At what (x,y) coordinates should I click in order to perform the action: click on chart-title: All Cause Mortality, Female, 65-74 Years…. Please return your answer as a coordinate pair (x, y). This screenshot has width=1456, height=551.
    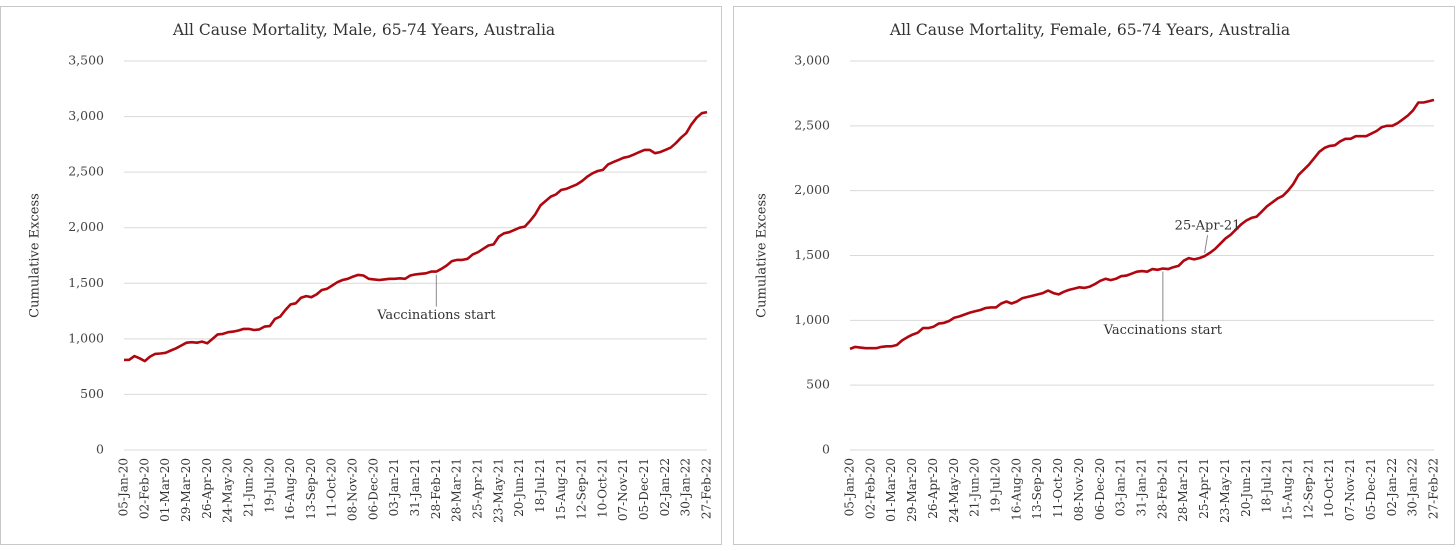
    Looking at the image, I should click on (1089, 30).